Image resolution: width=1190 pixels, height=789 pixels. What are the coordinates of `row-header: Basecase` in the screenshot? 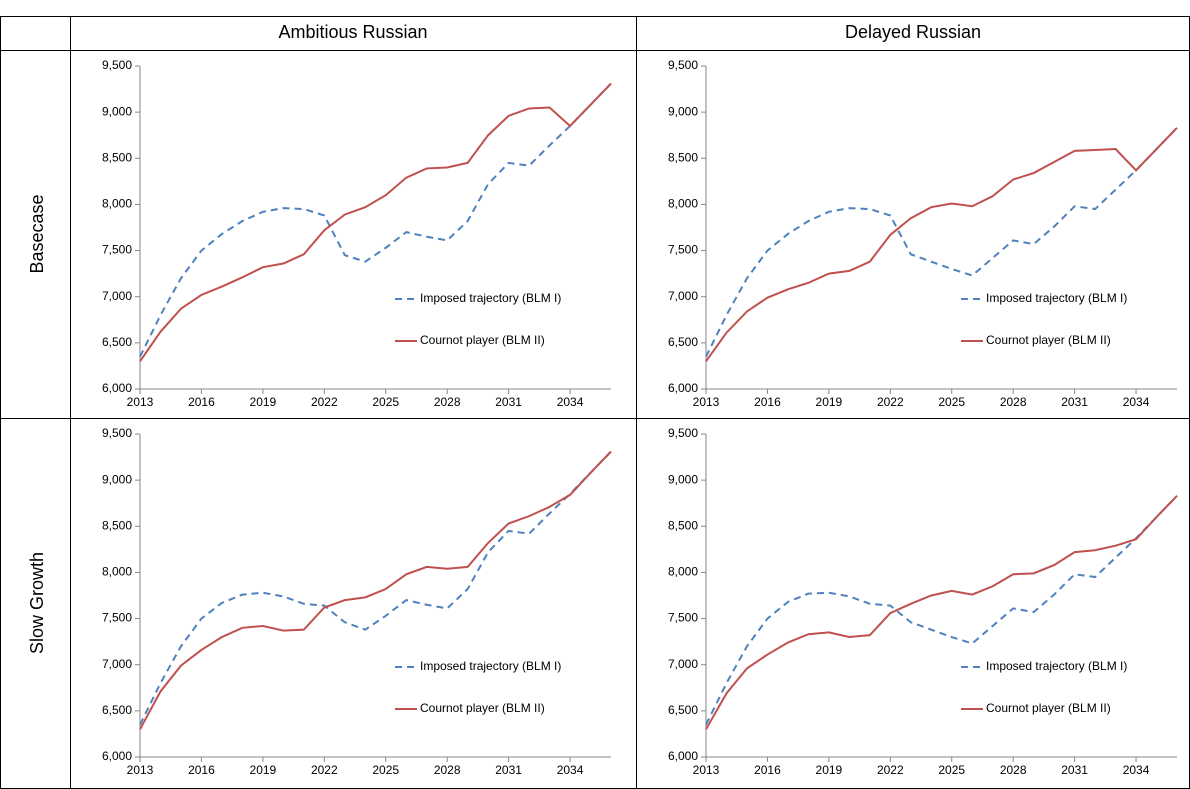 It's located at (37, 233).